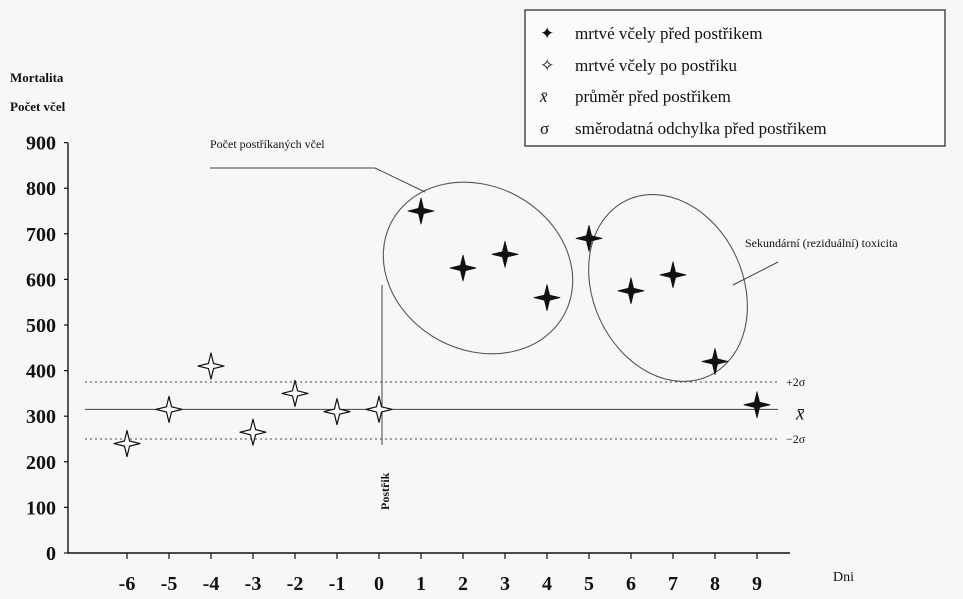 The width and height of the screenshot is (963, 599). Describe the element at coordinates (505, 584) in the screenshot. I see `x-tick-label: 3` at that location.